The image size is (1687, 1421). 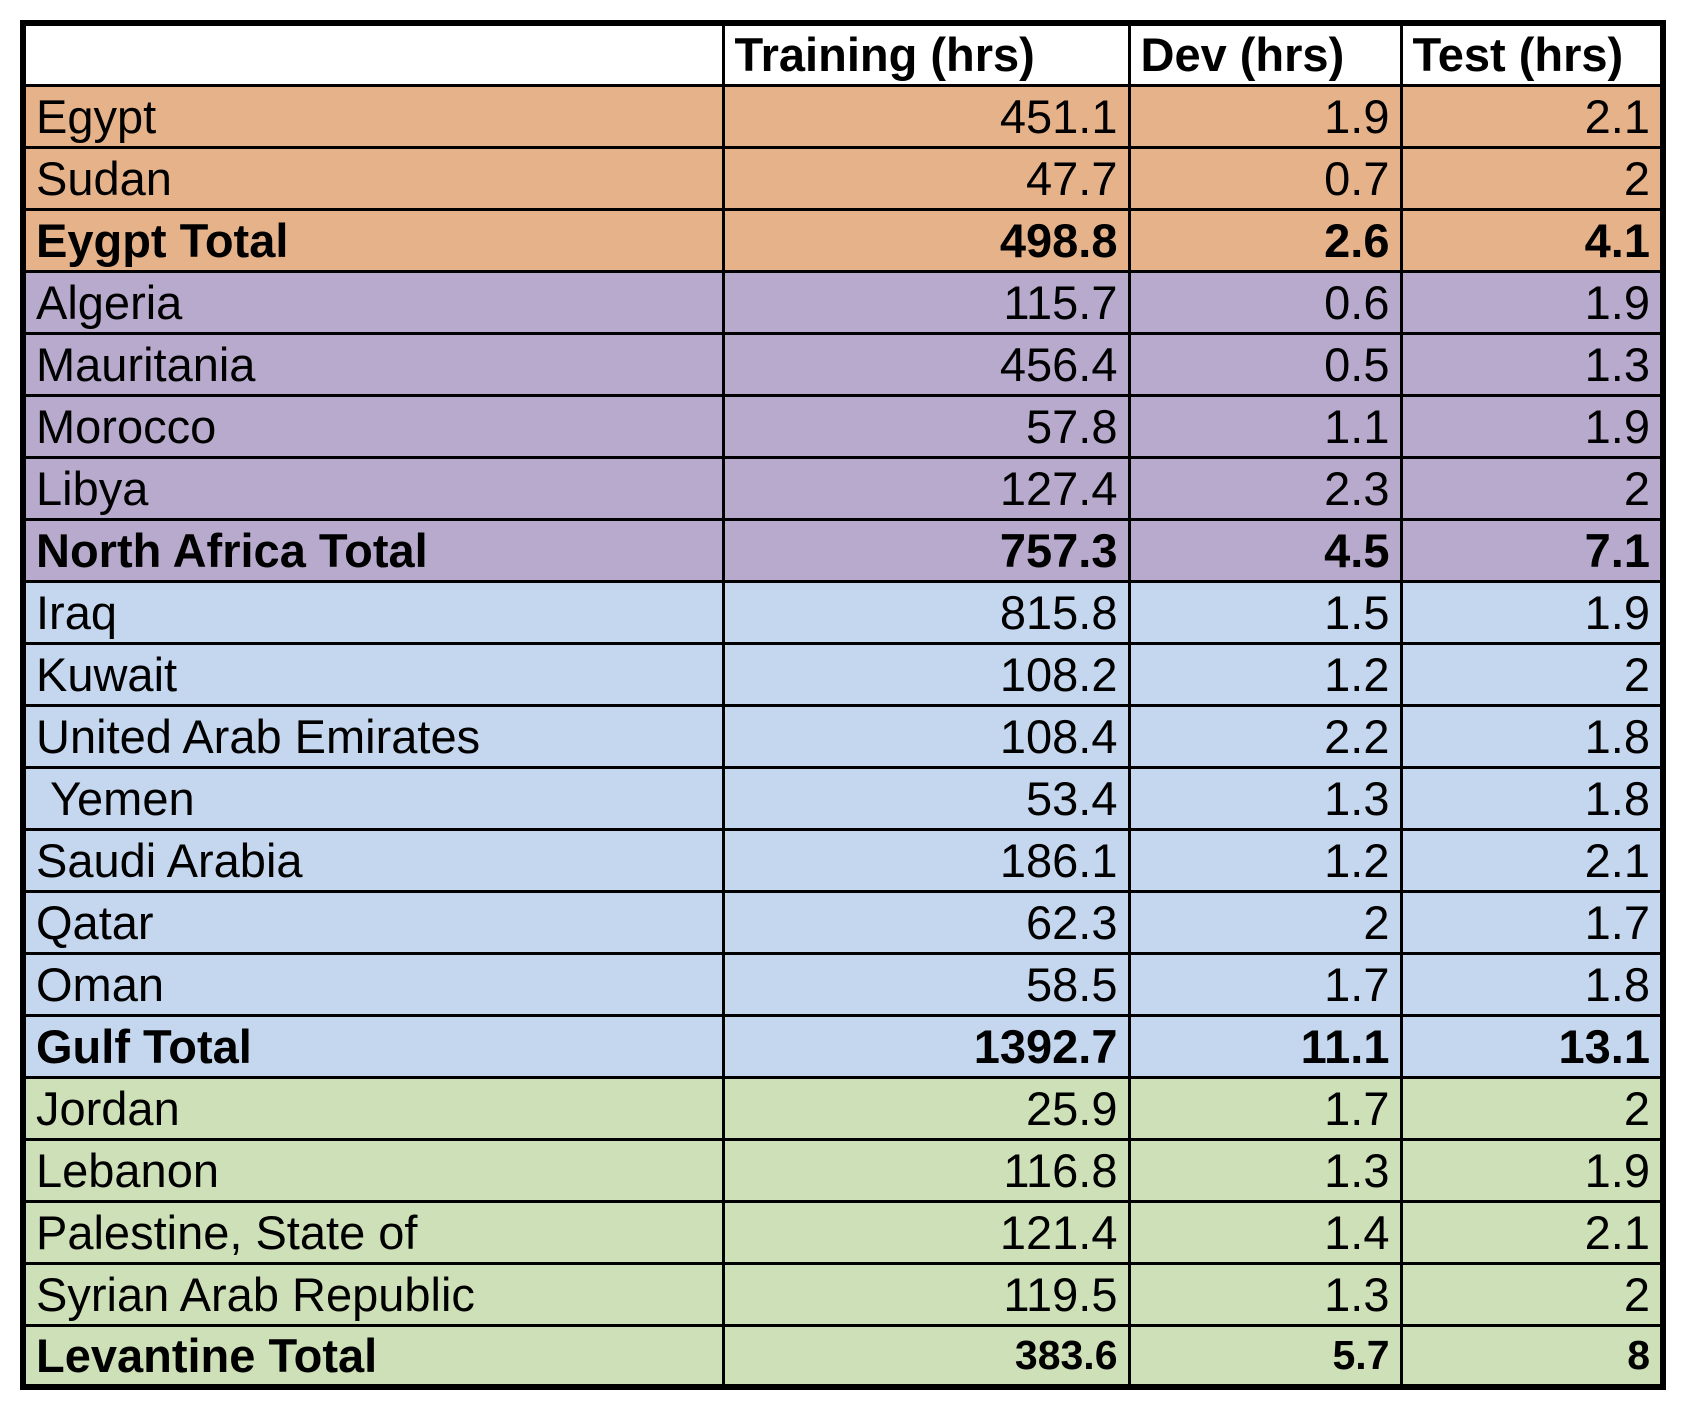 I want to click on dev-hours-cell: 2.3, so click(x=1265, y=488).